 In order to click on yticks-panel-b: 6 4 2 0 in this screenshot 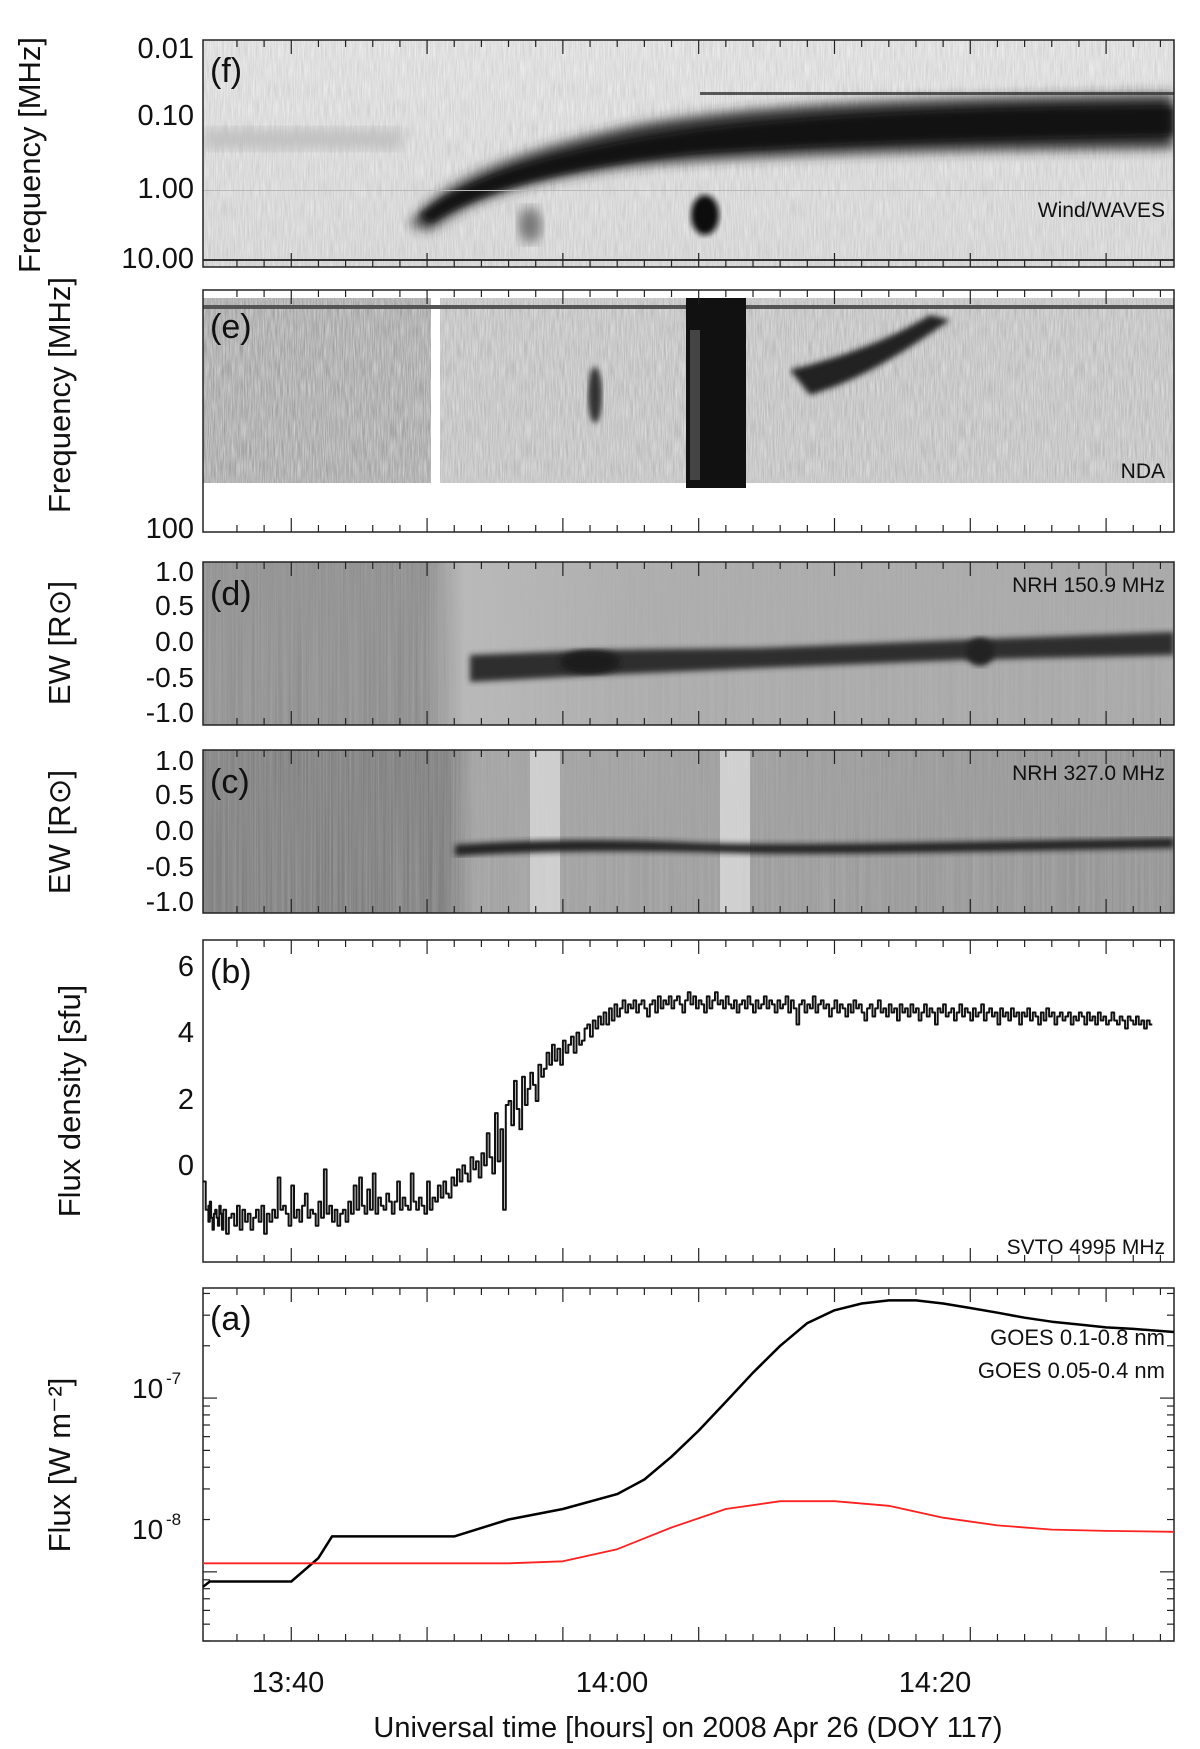, I will do `click(186, 1066)`.